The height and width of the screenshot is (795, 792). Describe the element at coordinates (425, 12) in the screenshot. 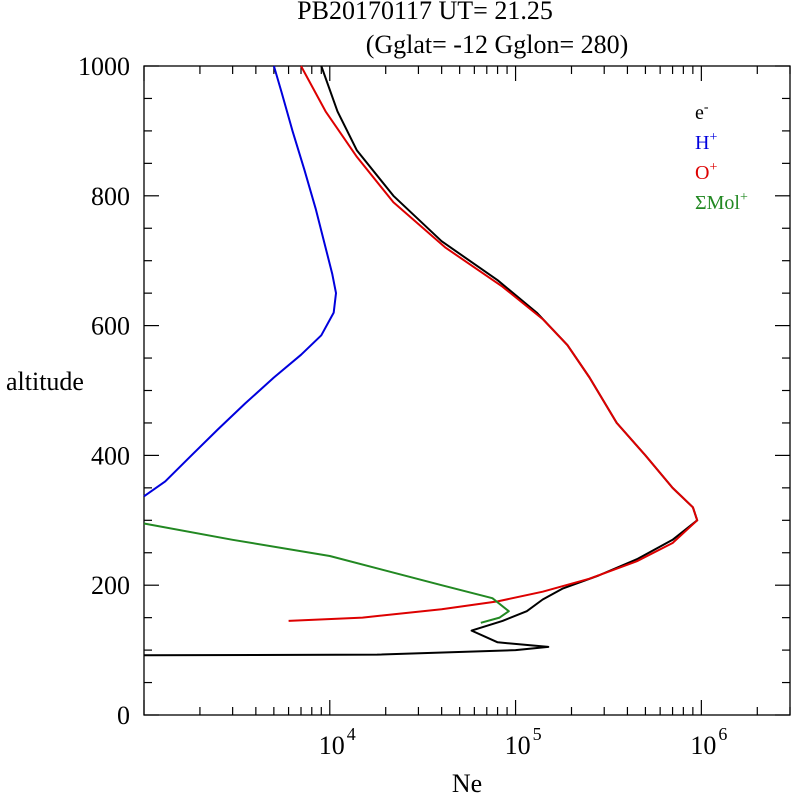

I see `chart-title-line-1: PB20170117 UT= 21.25` at that location.